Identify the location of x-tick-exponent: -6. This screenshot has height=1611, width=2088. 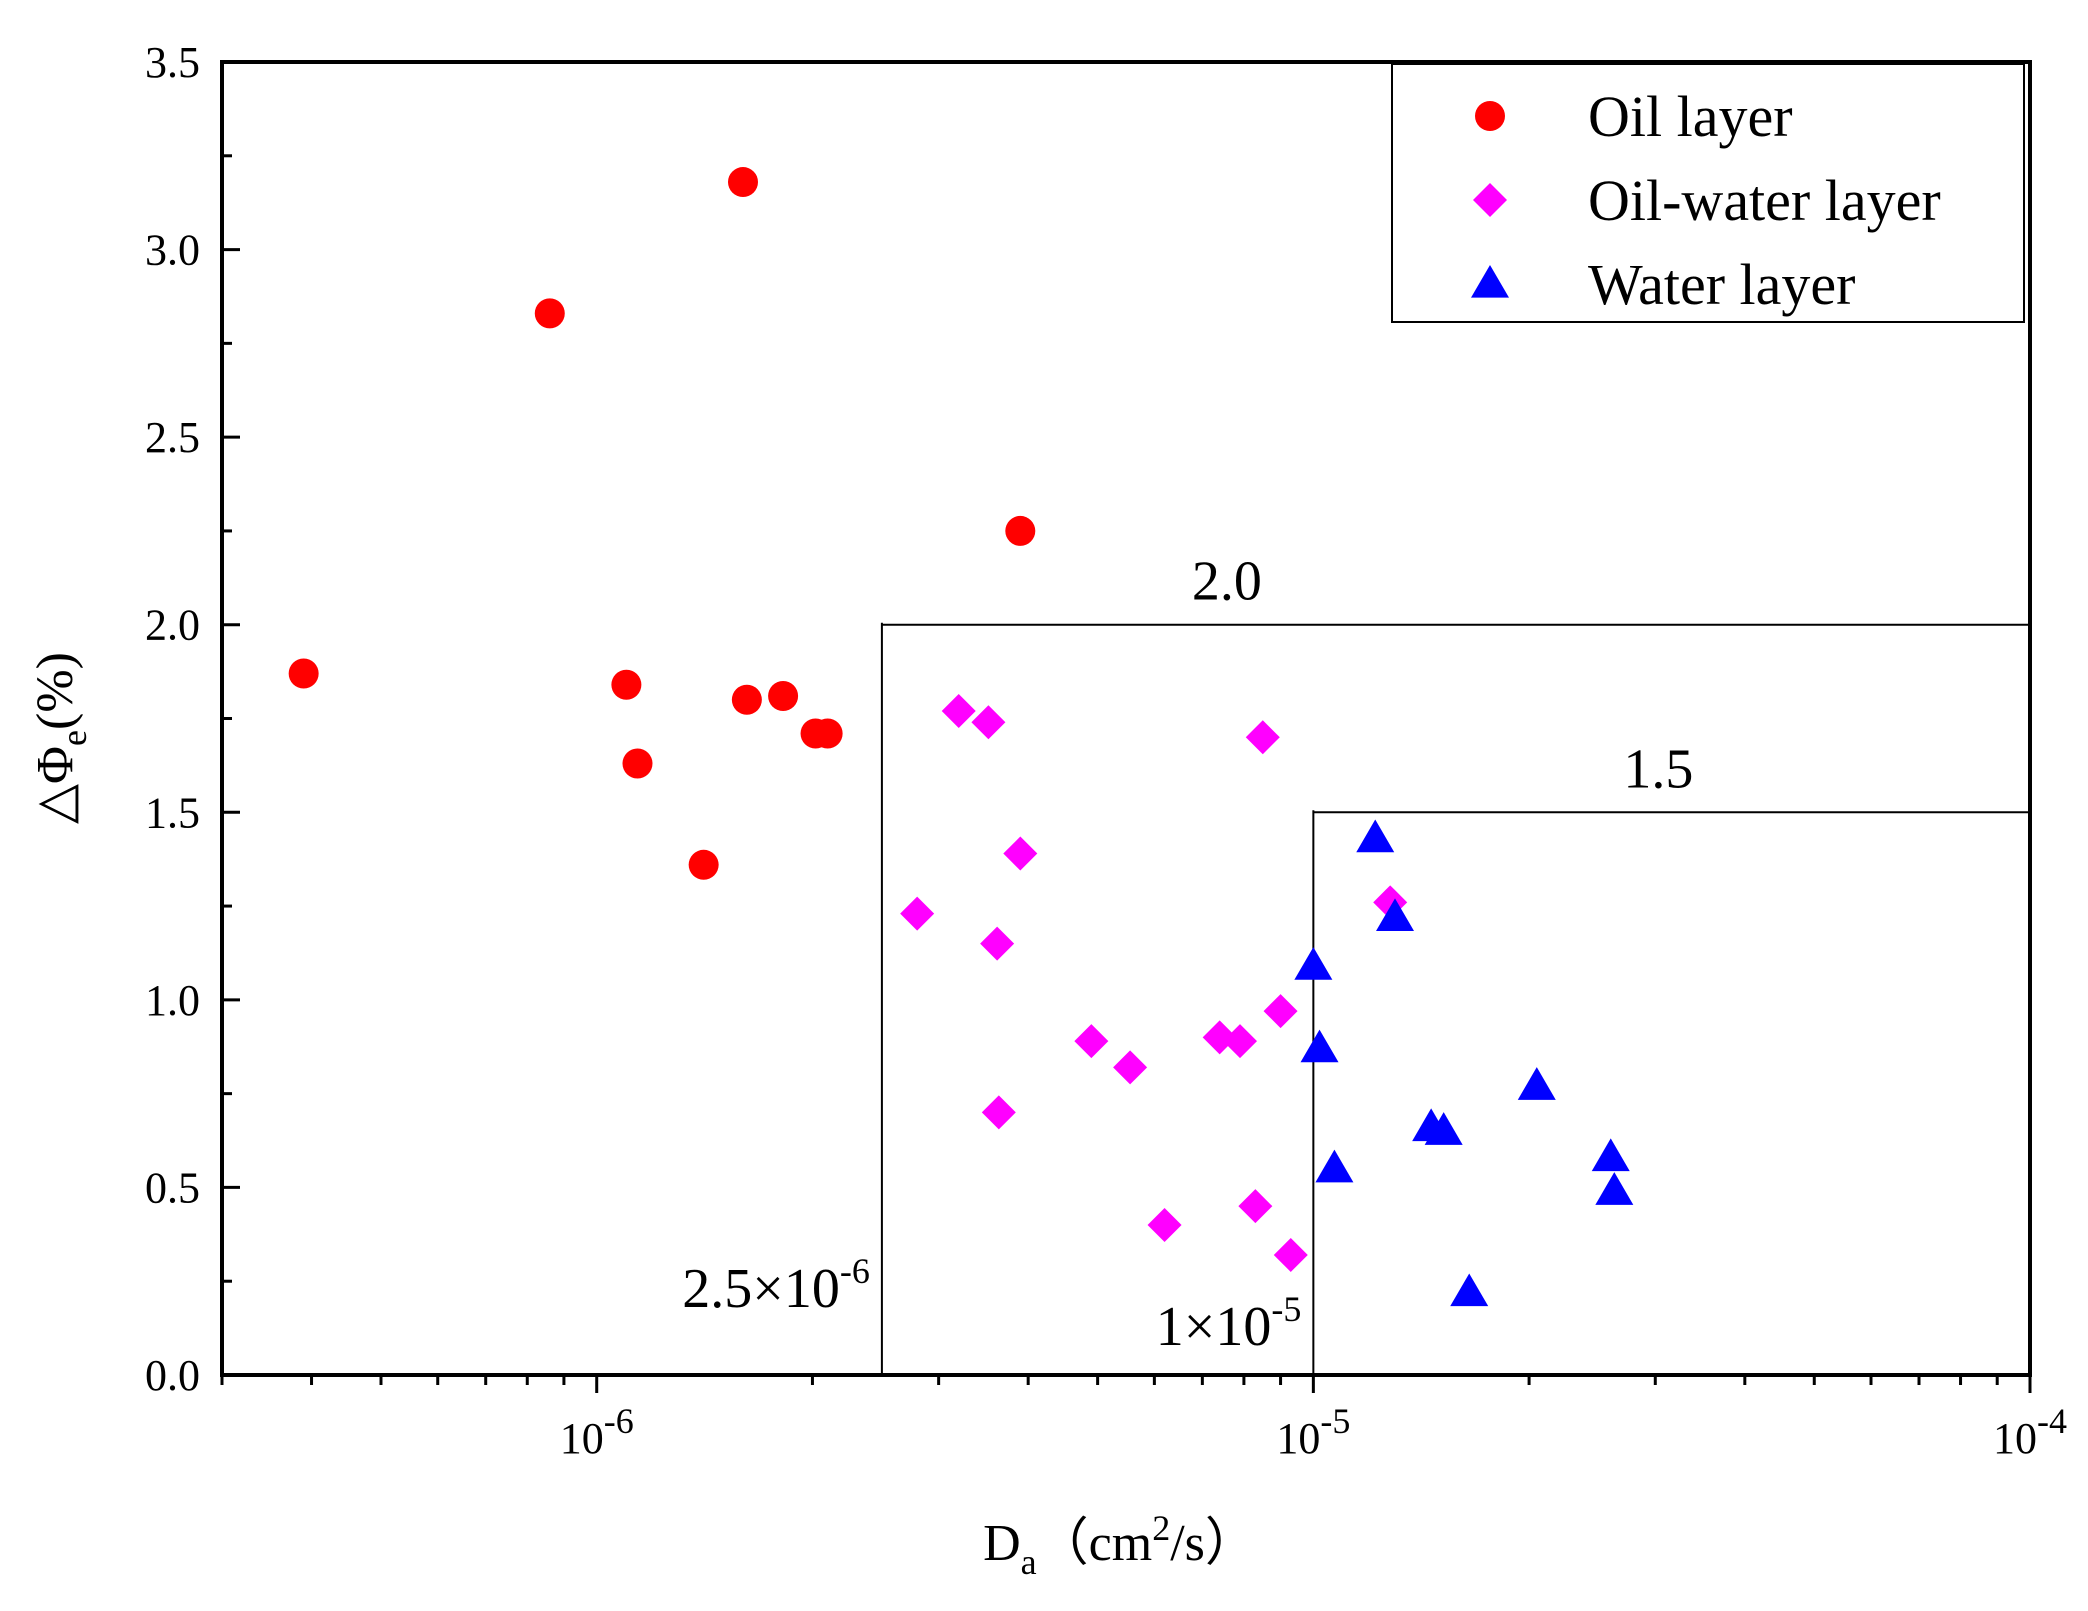
(619, 1421).